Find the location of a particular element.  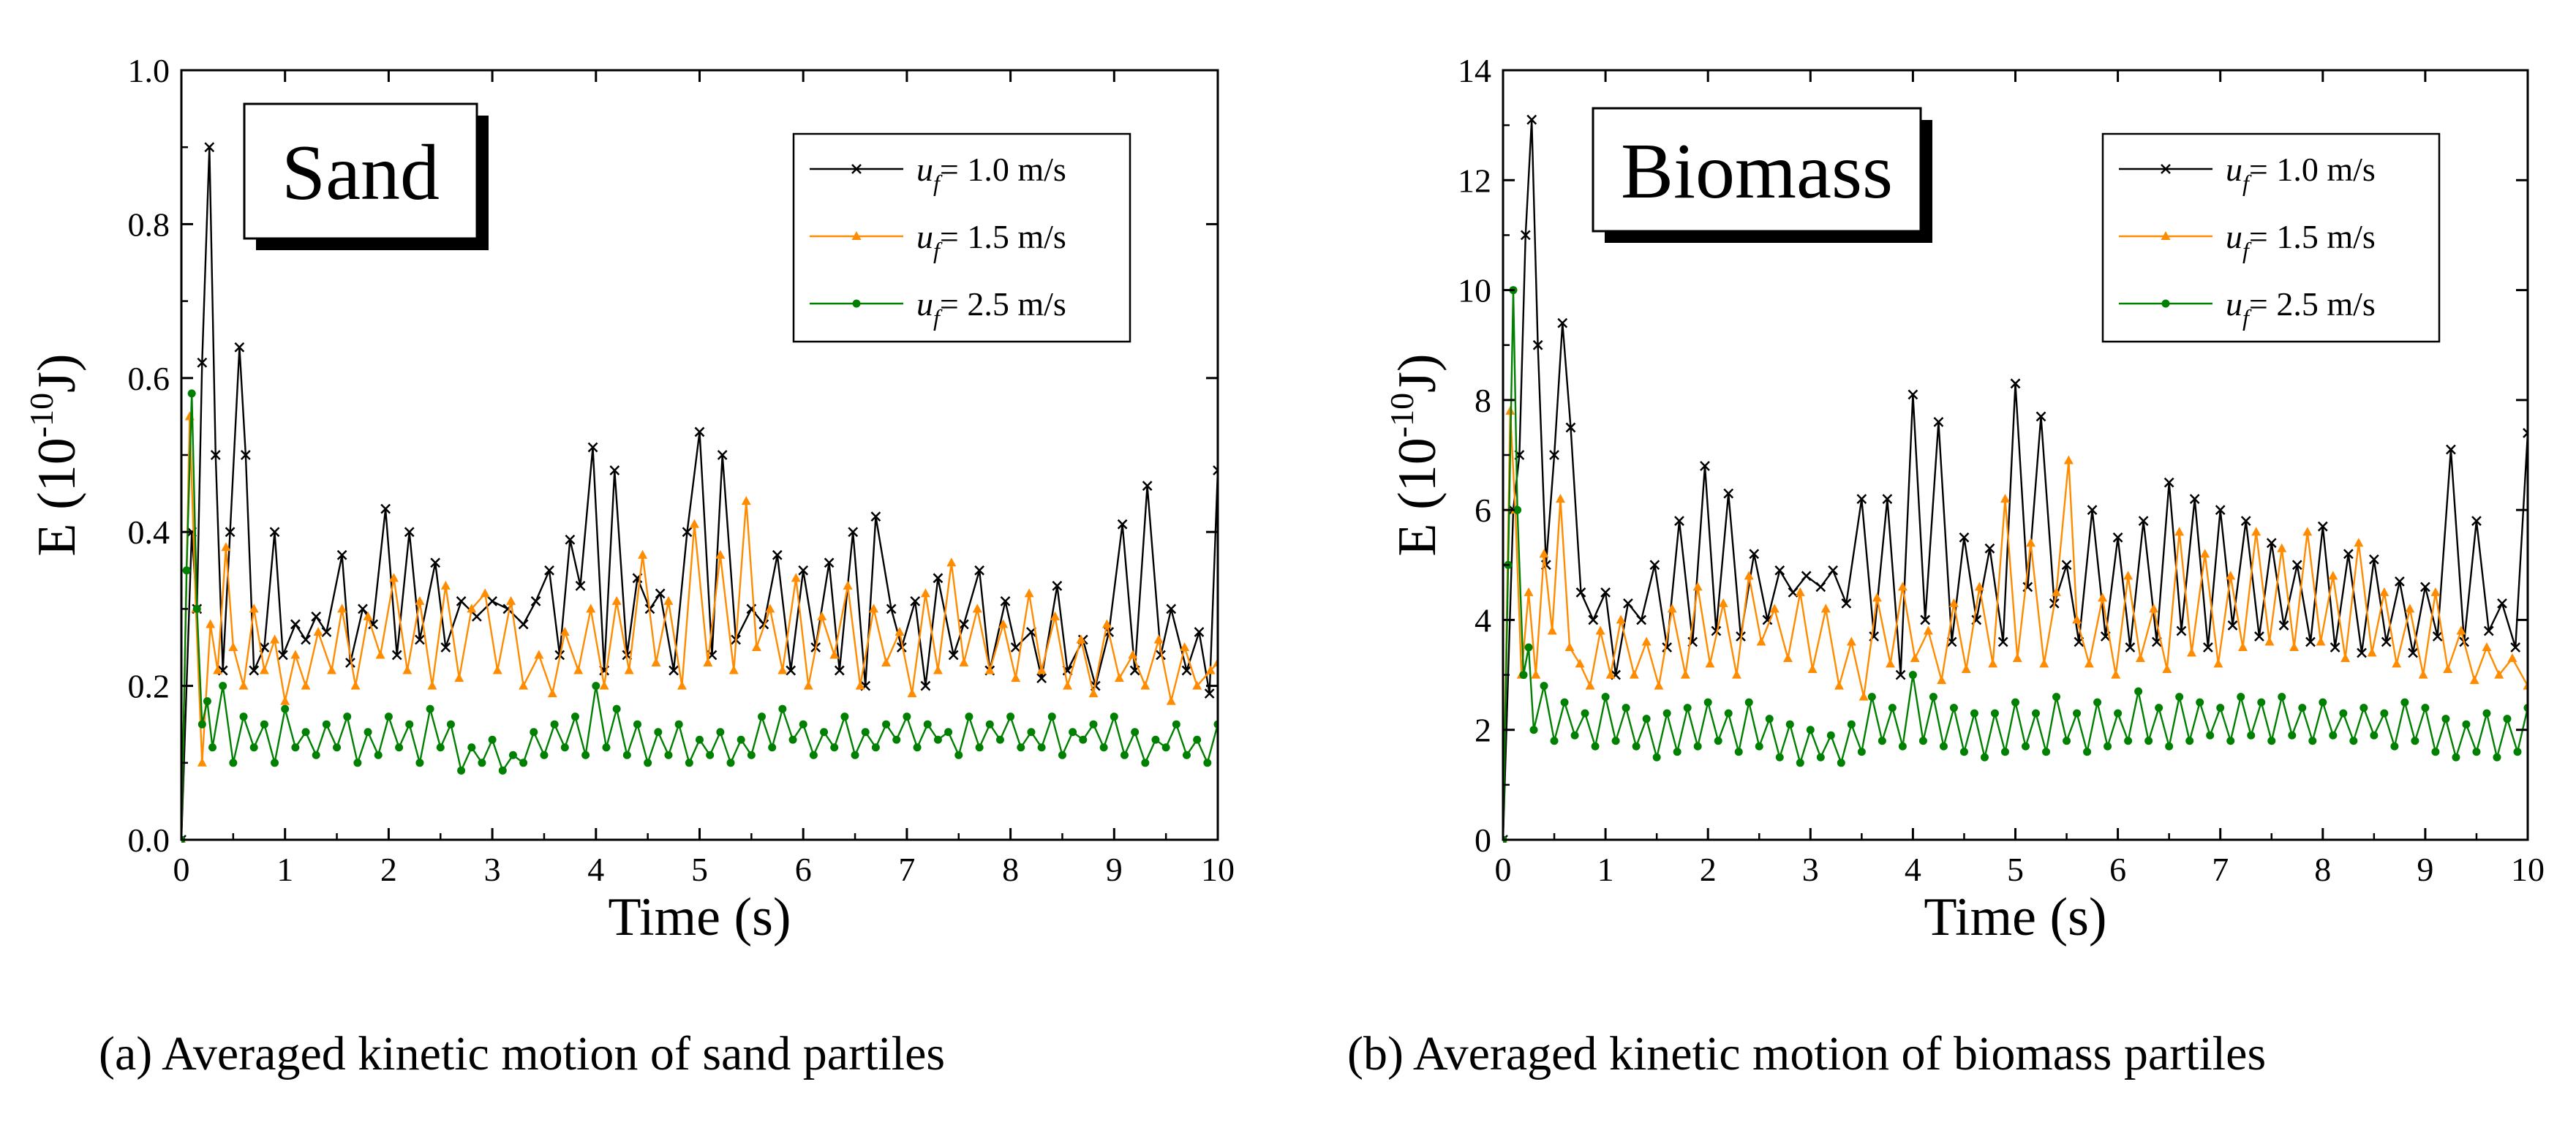

x-tick-label: 1 is located at coordinates (1605, 869).